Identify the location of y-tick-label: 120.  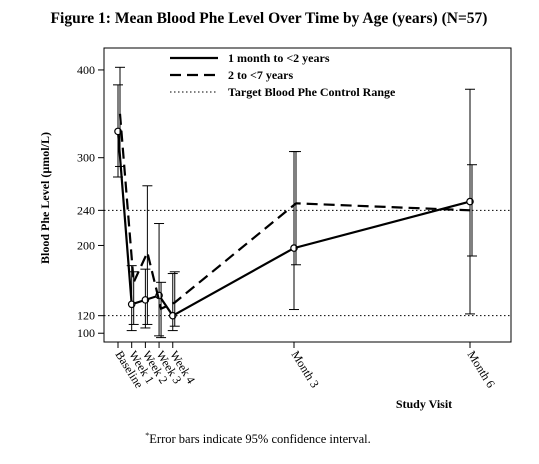
(86, 316).